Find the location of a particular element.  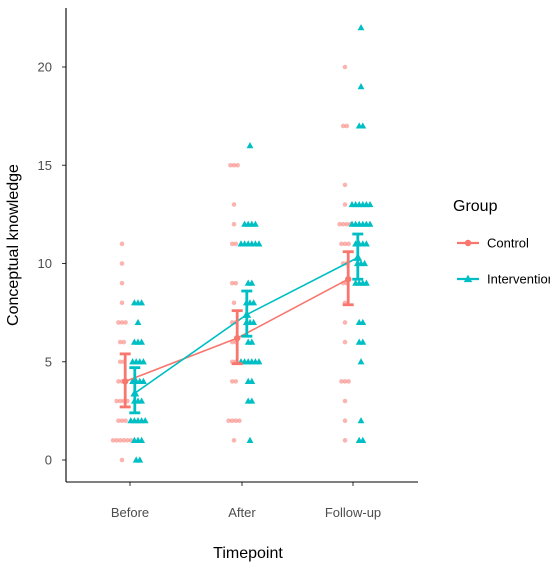

legend-item-control: Control is located at coordinates (493, 243).